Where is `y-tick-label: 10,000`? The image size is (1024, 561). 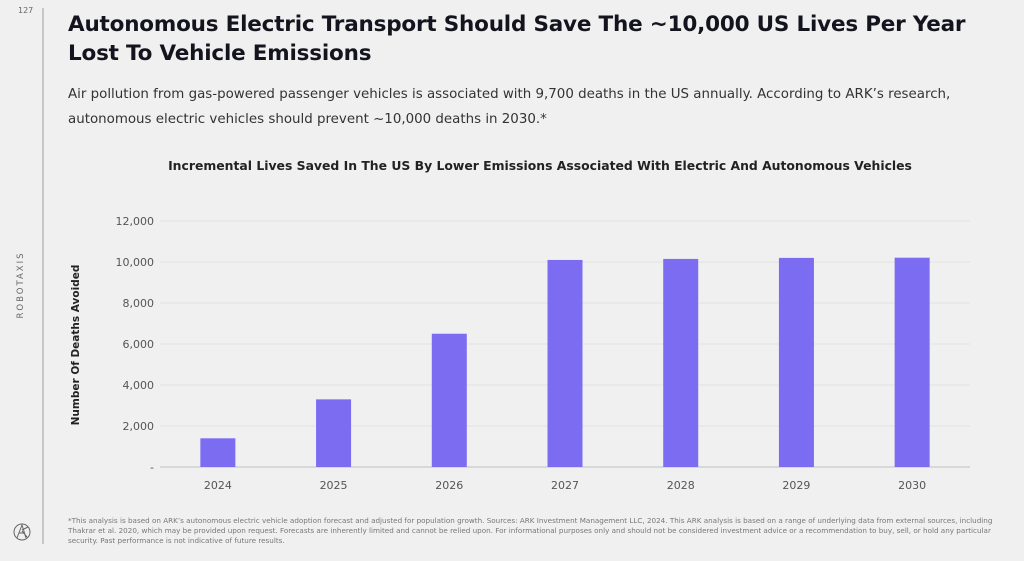
y-tick-label: 10,000 is located at coordinates (135, 262).